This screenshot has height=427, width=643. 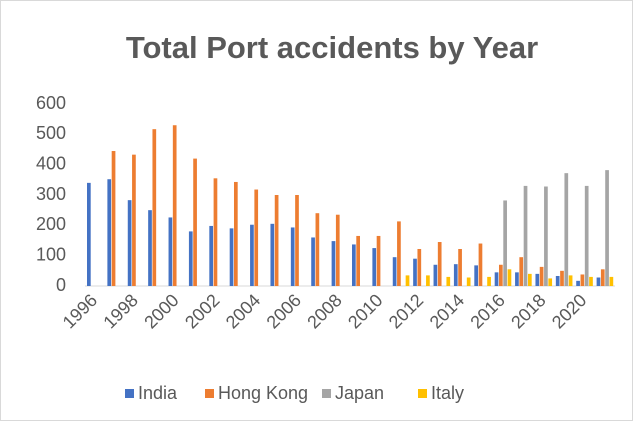 I want to click on y-tick-label: 200, so click(x=51, y=224).